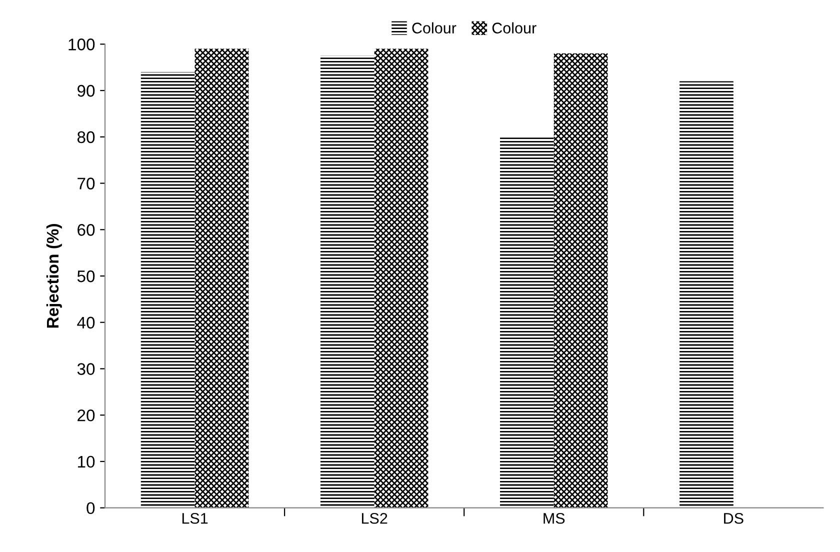 The height and width of the screenshot is (552, 840). I want to click on y-tick-label: 80, so click(86, 137).